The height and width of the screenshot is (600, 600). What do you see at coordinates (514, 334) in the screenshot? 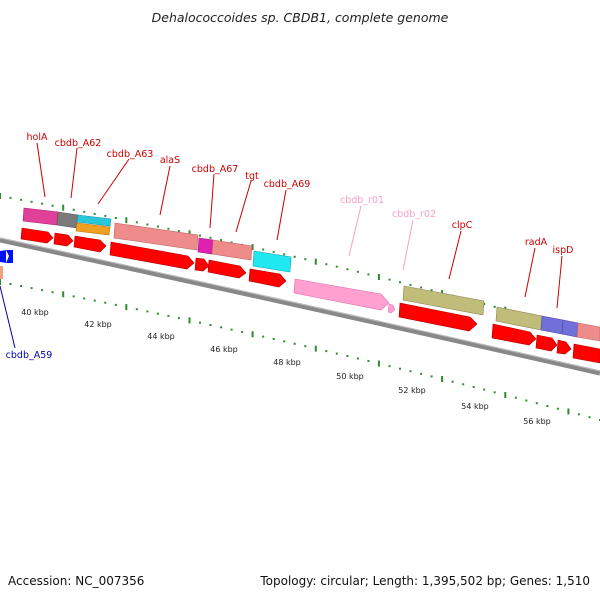
I see `cds-arrow-radA` at bounding box center [514, 334].